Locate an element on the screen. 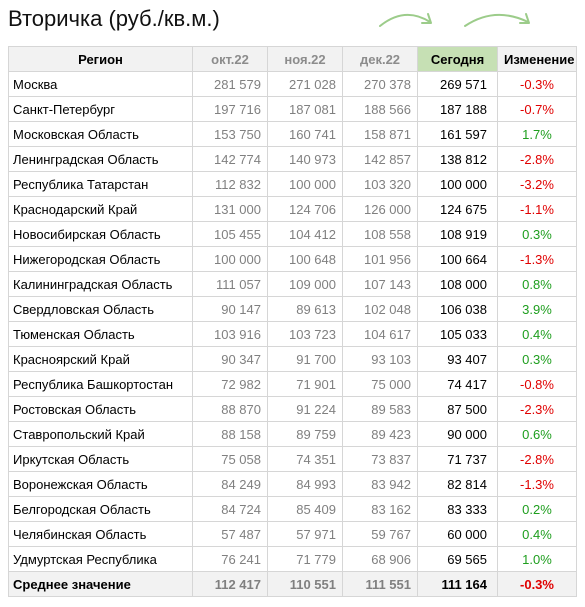  nov-cell: 187 081 is located at coordinates (305, 109).